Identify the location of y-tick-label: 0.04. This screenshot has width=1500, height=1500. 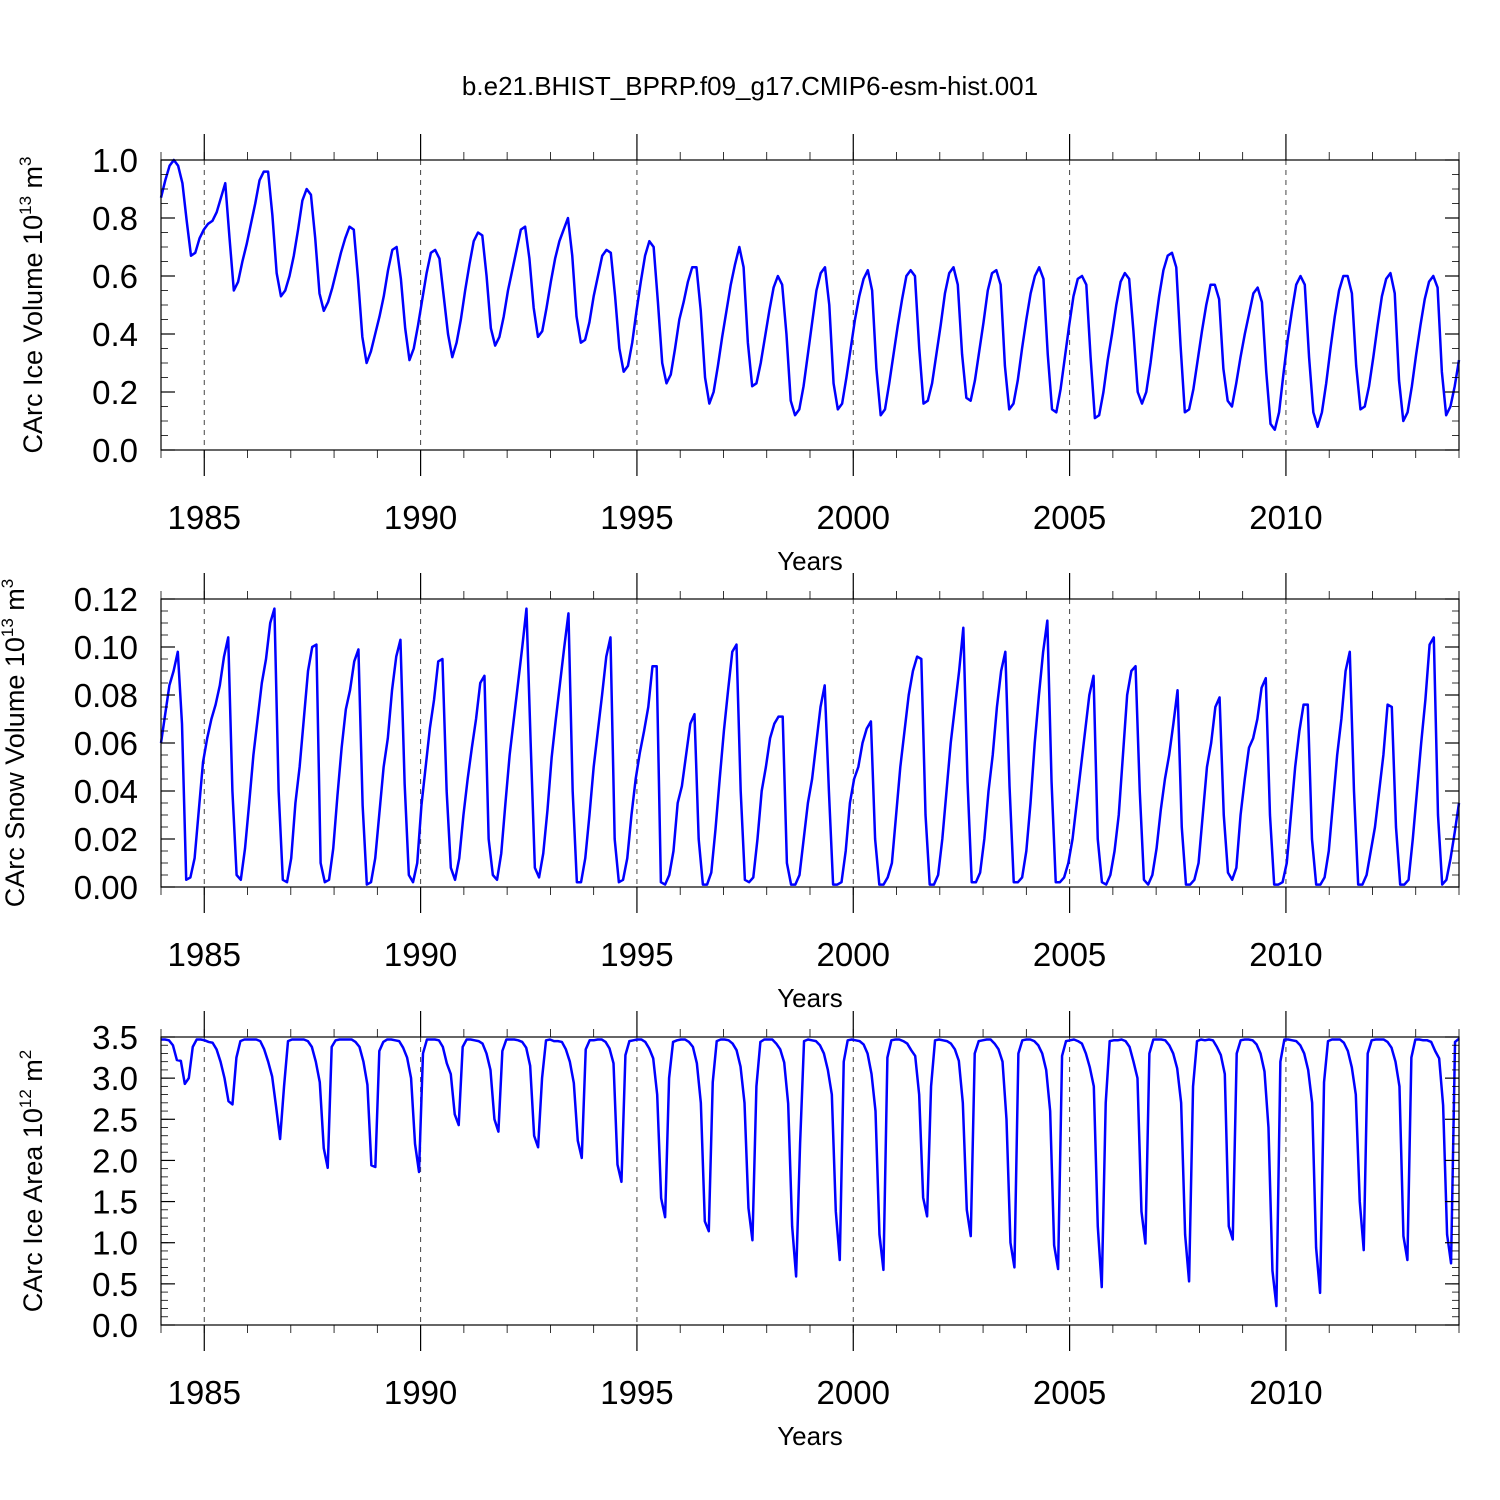
(106, 791).